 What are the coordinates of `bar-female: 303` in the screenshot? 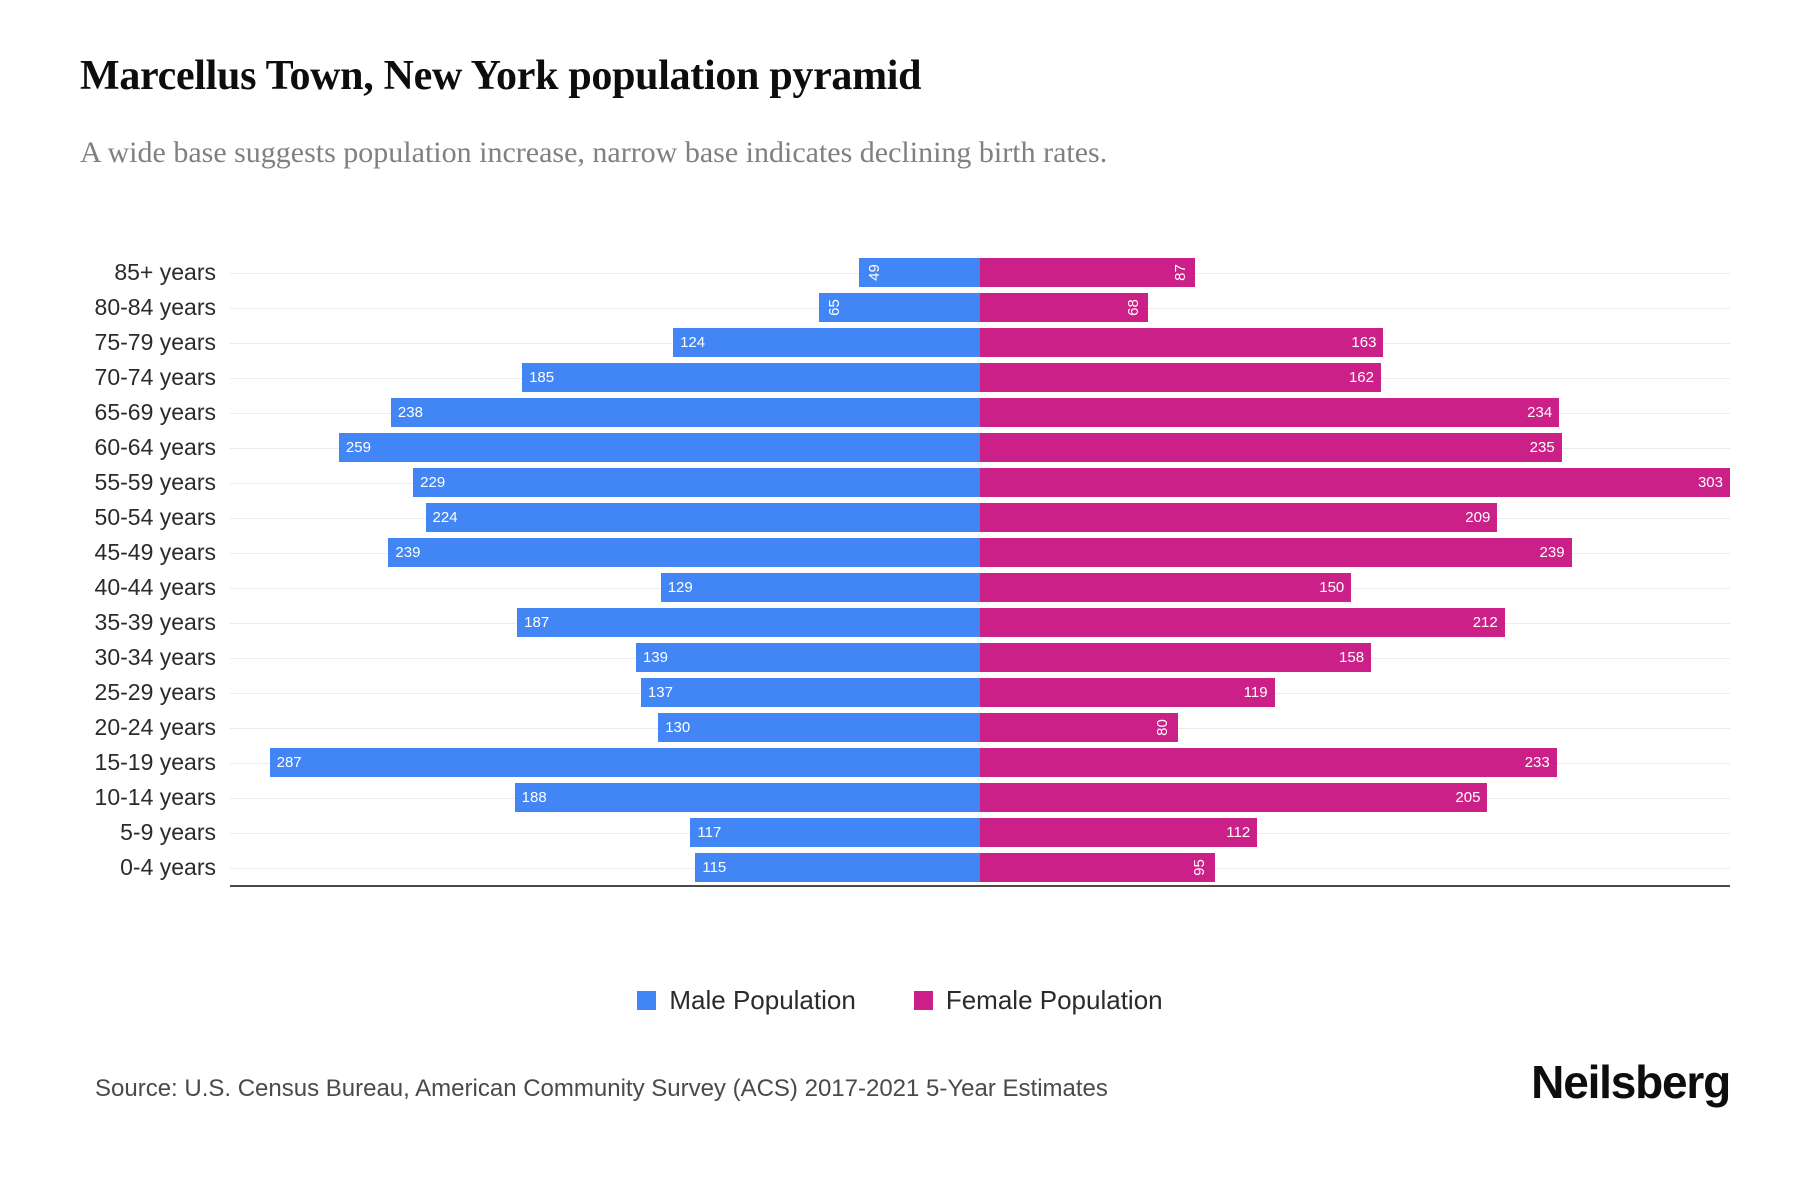 It's located at (1355, 482).